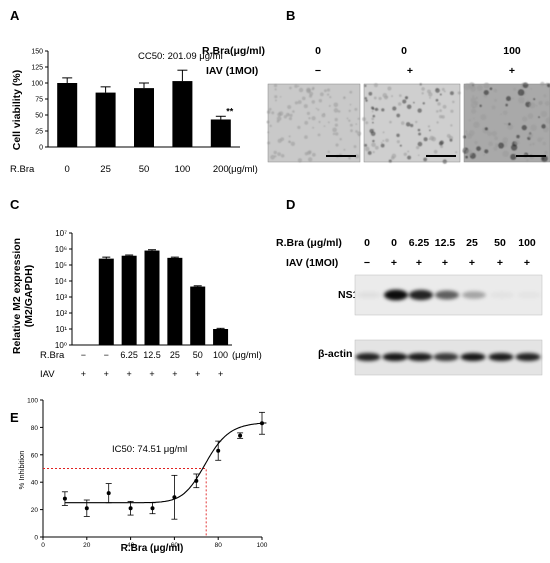 The height and width of the screenshot is (563, 550). Describe the element at coordinates (290, 204) in the screenshot. I see `panel-d-letter: D` at that location.